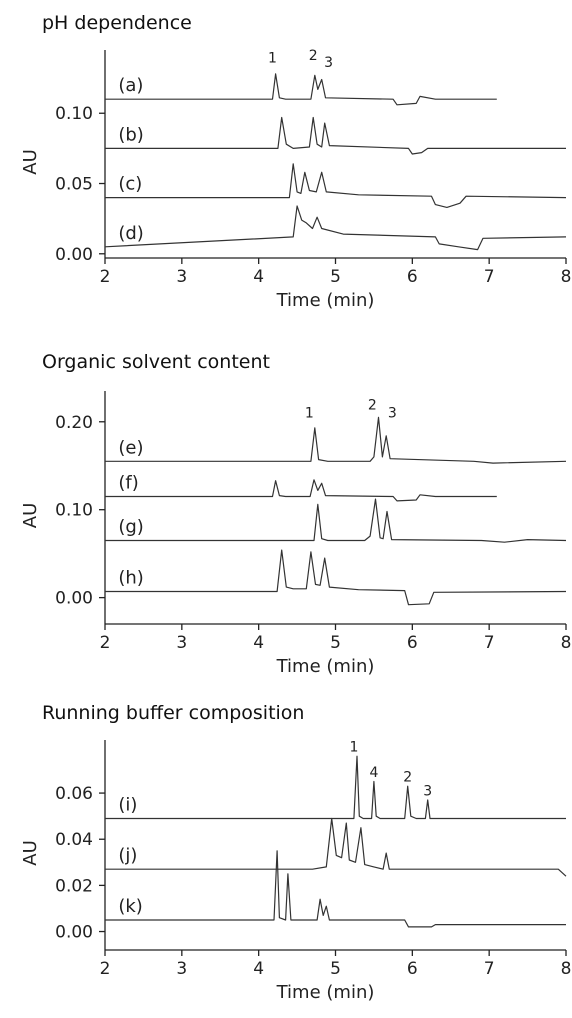 The height and width of the screenshot is (1018, 572). Describe the element at coordinates (373, 773) in the screenshot. I see `peak-label: 4` at that location.